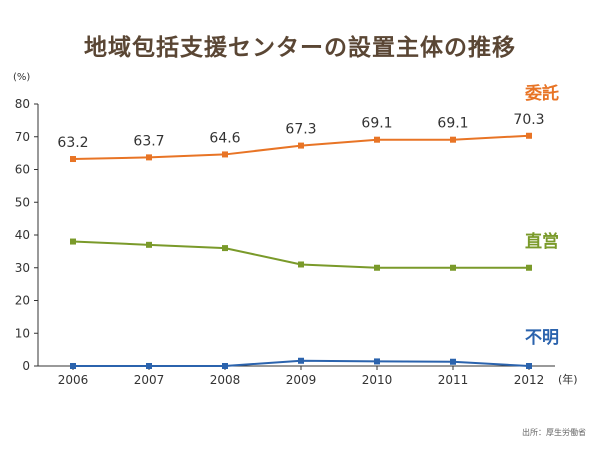 Image resolution: width=600 pixels, height=450 pixels. I want to click on chart-title: 地域包括支援センターの設置主体の推移, so click(300, 48).